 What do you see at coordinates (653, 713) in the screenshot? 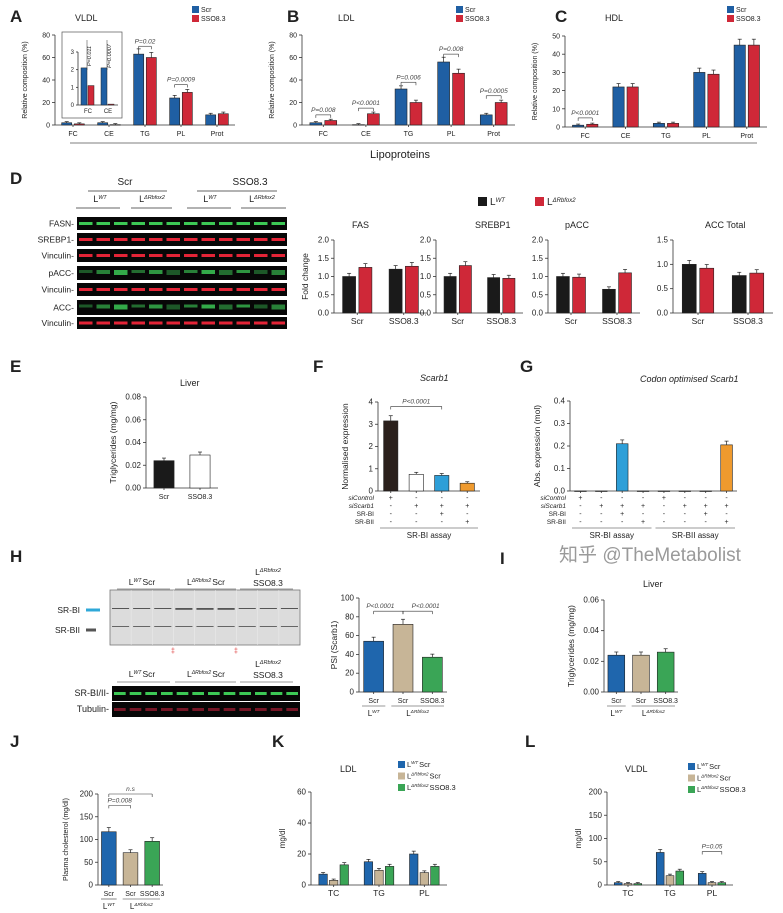
I see `group-label: LΔRbfox2` at bounding box center [653, 713].